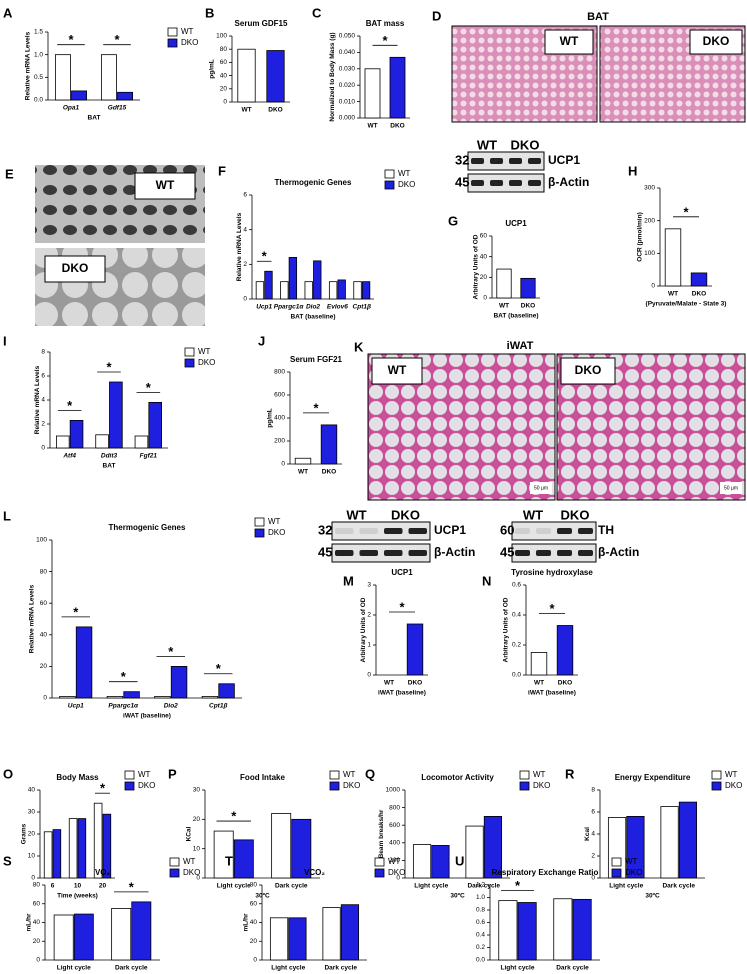 The height and width of the screenshot is (974, 747). What do you see at coordinates (347, 101) in the screenshot?
I see `y-tick-label: 0.010` at bounding box center [347, 101].